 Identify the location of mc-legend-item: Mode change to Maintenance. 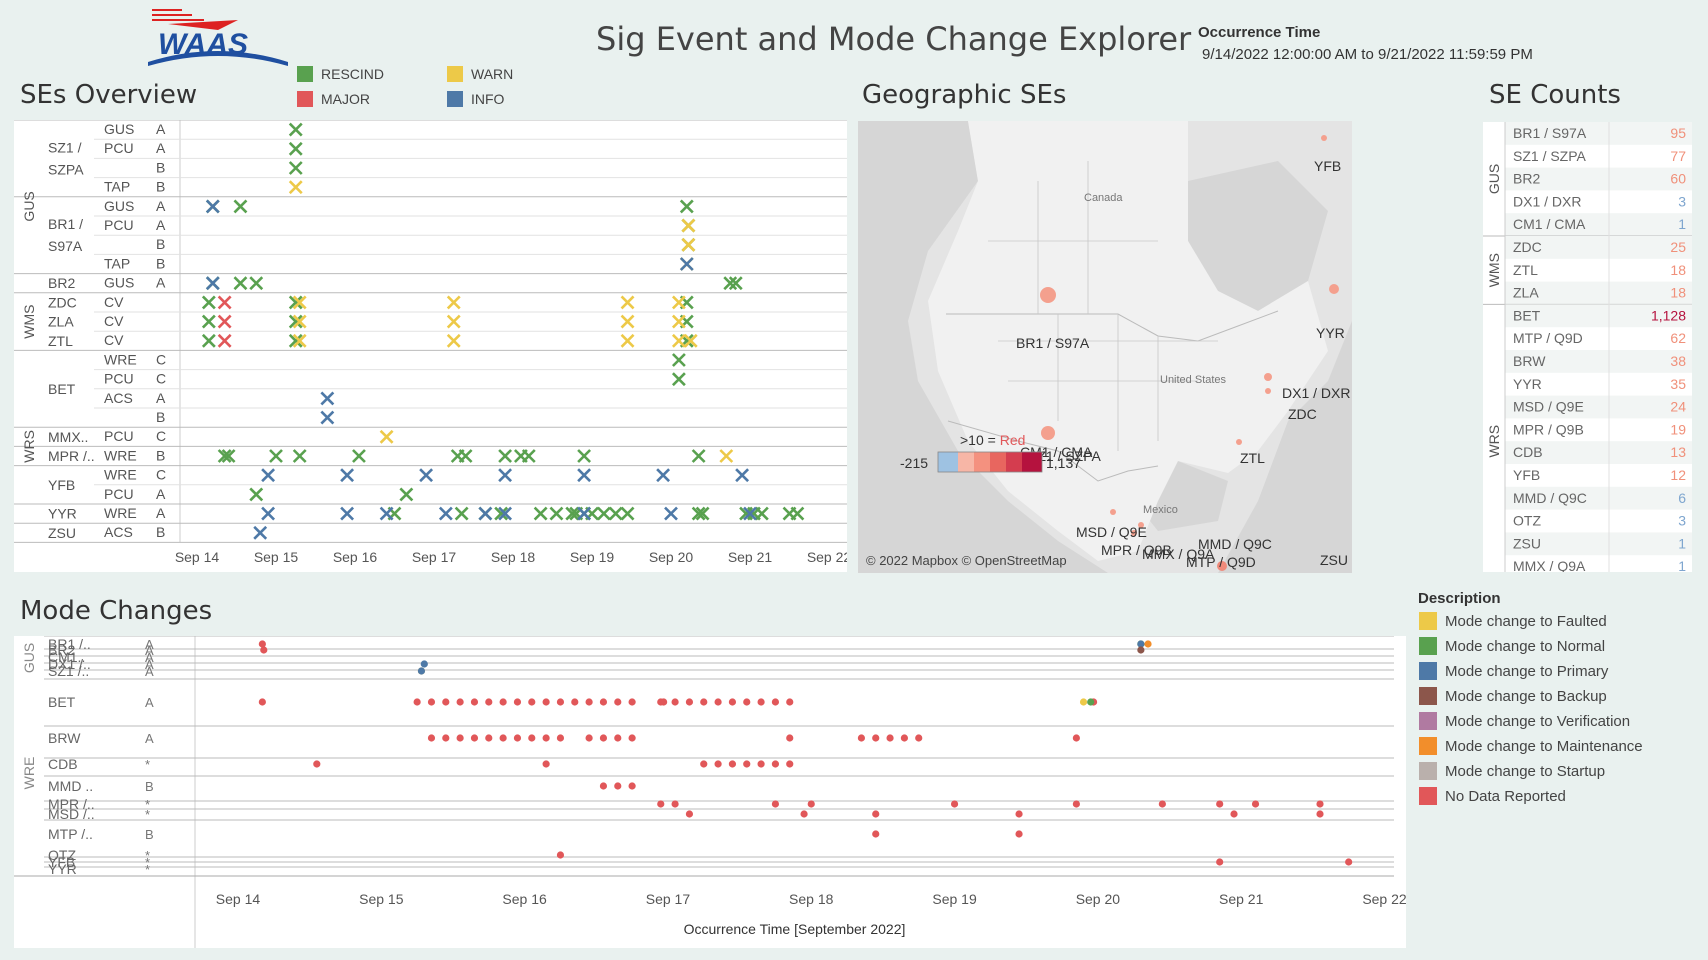
(1531, 746).